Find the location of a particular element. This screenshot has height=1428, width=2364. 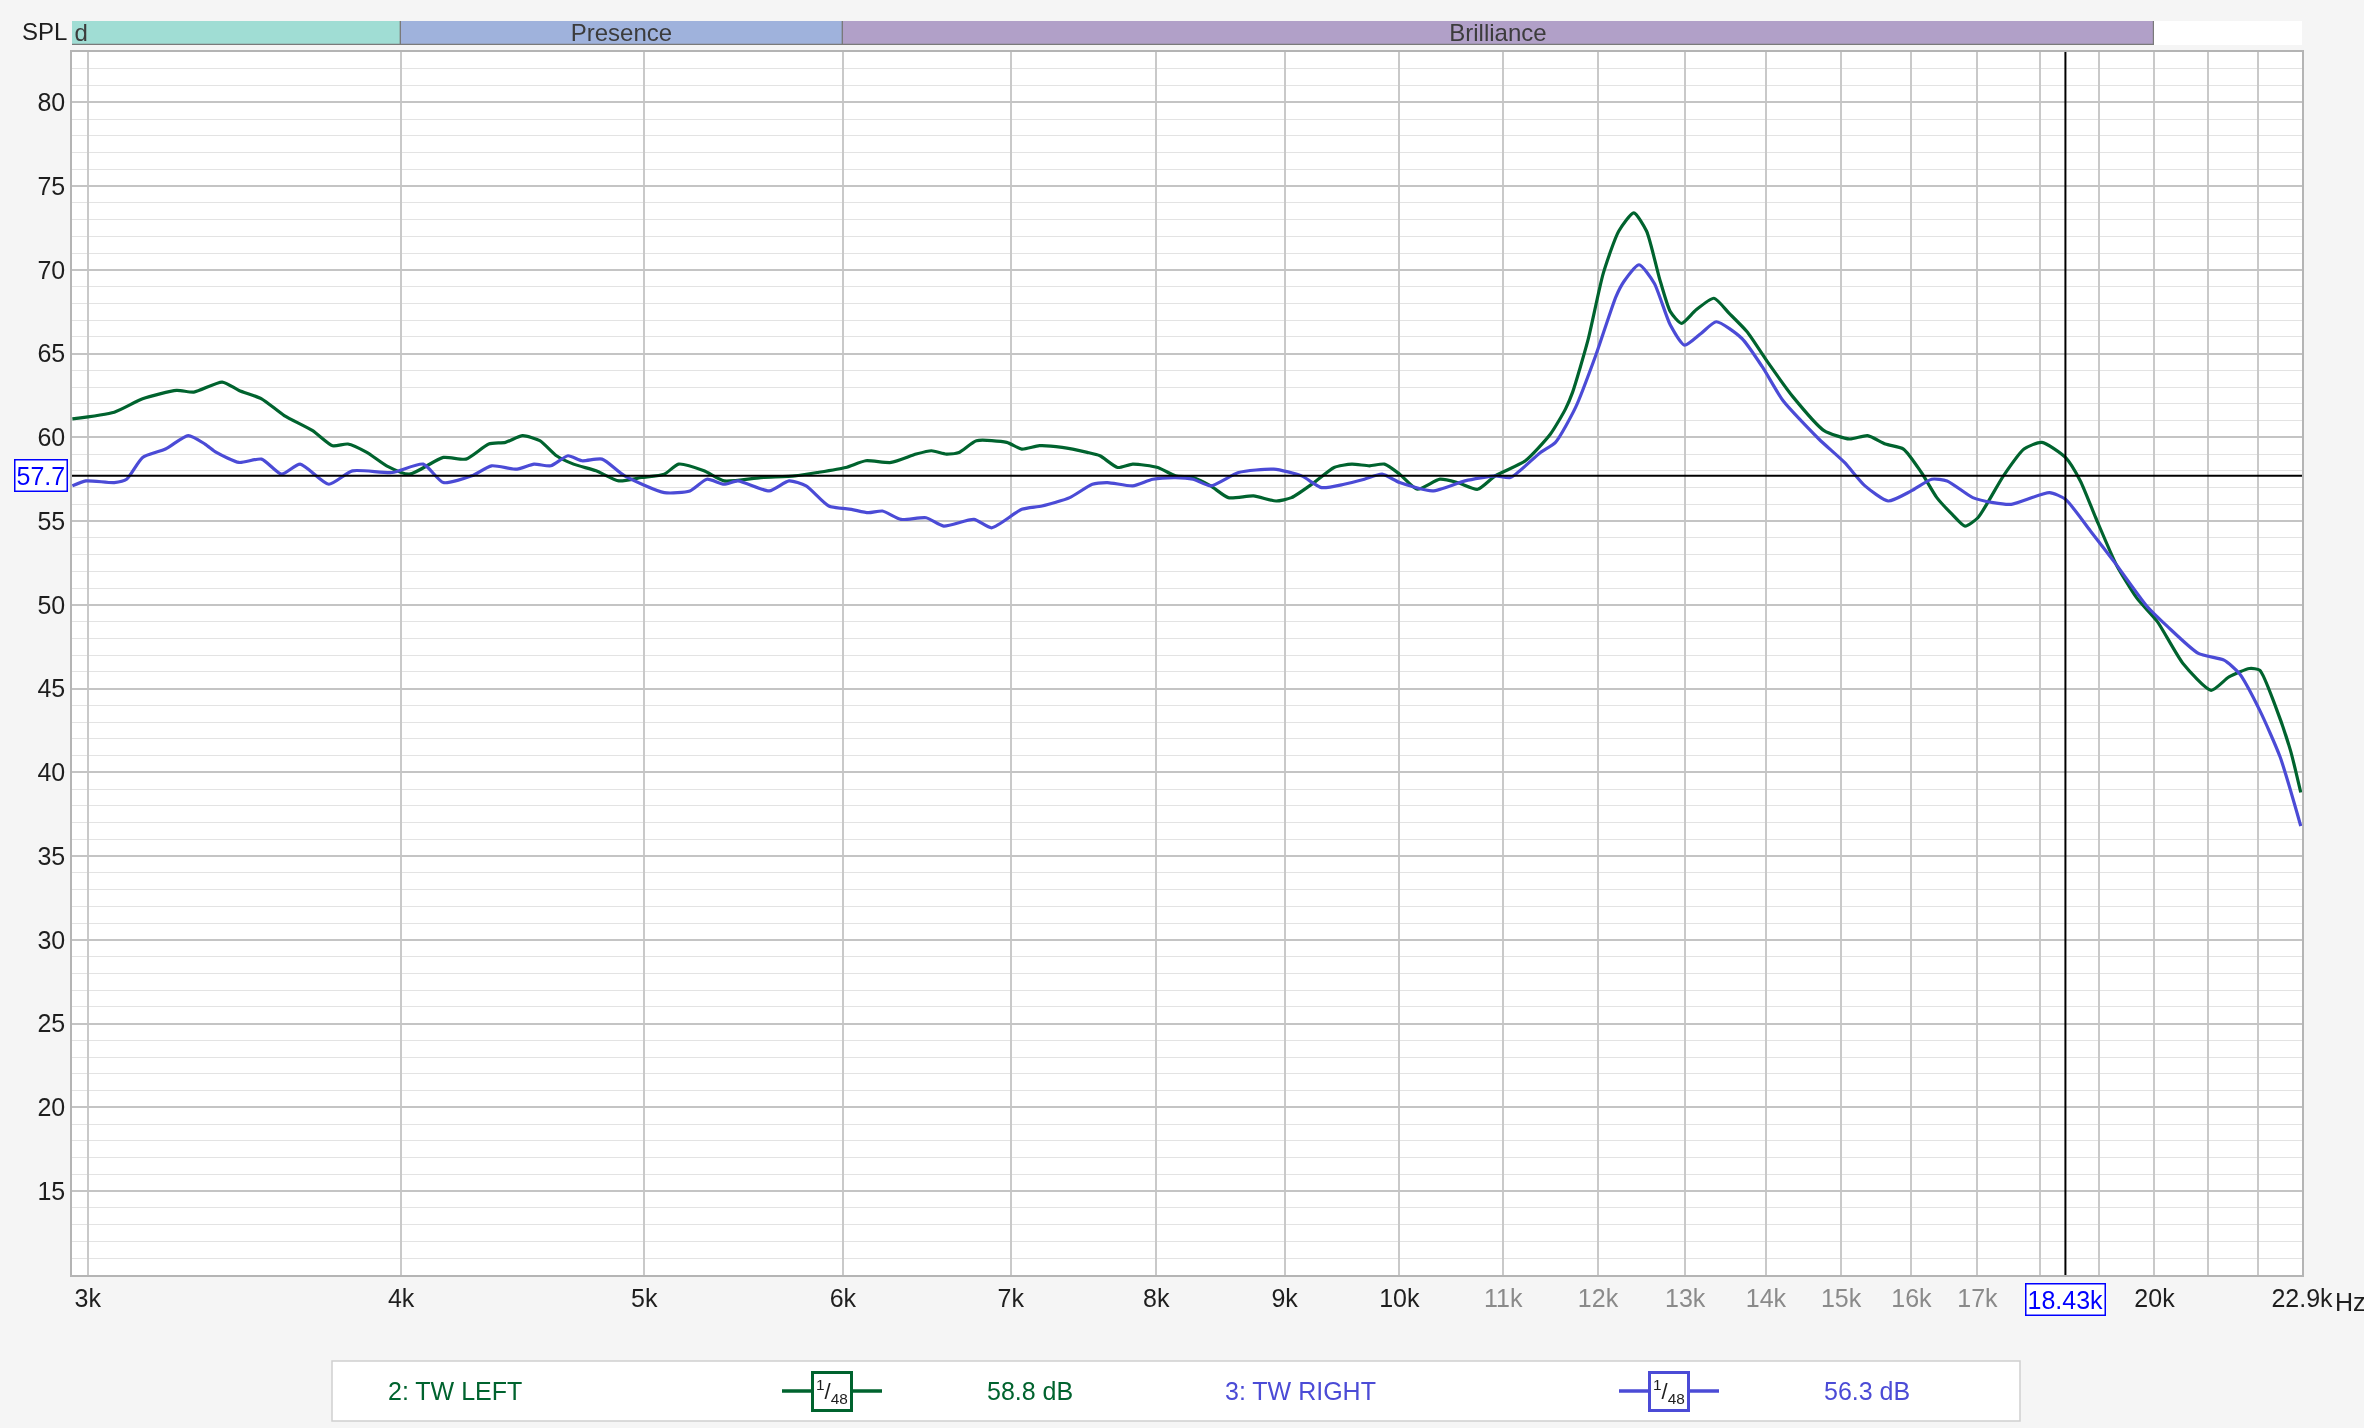

x-tick-label: 14k is located at coordinates (1766, 1297).